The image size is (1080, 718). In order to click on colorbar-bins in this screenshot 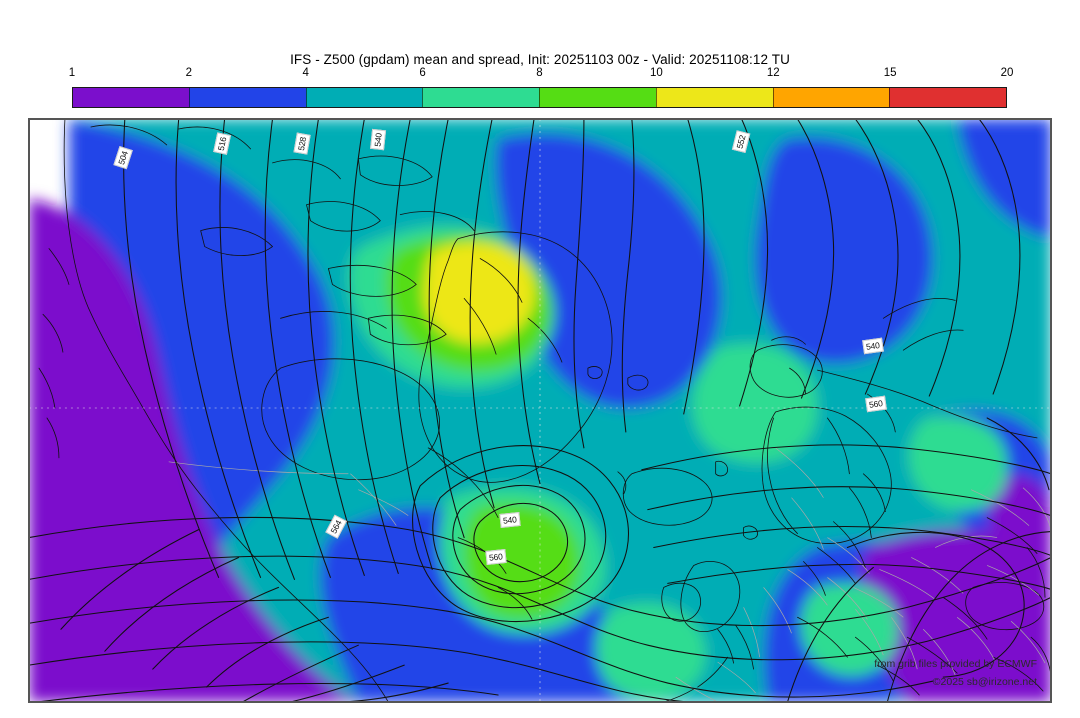, I will do `click(539, 97)`.